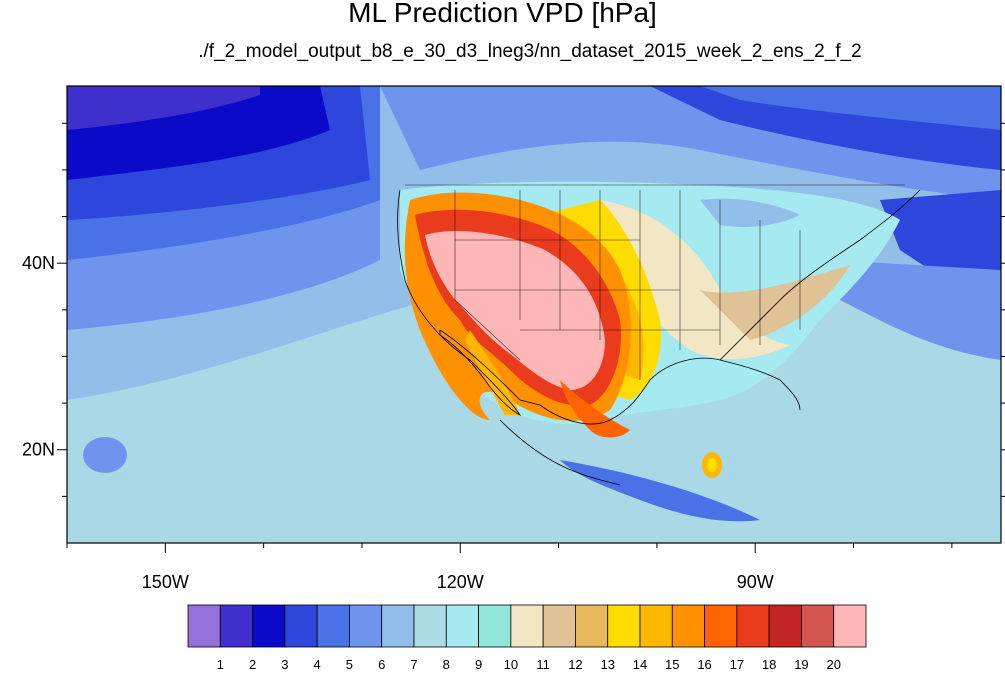 The width and height of the screenshot is (1005, 677). What do you see at coordinates (38, 263) in the screenshot?
I see `lat-label: 40N` at bounding box center [38, 263].